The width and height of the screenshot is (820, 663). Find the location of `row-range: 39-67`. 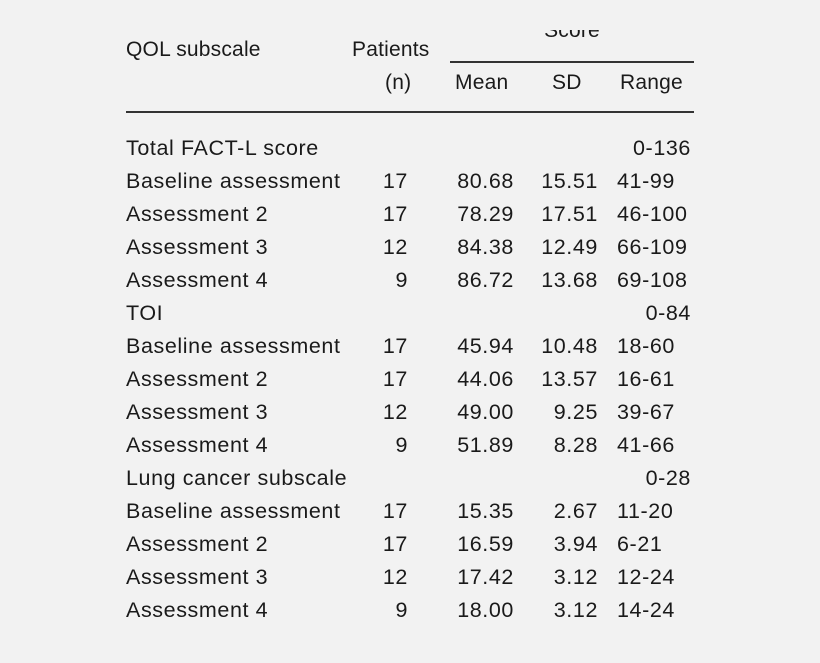

row-range: 39-67 is located at coordinates (646, 412).